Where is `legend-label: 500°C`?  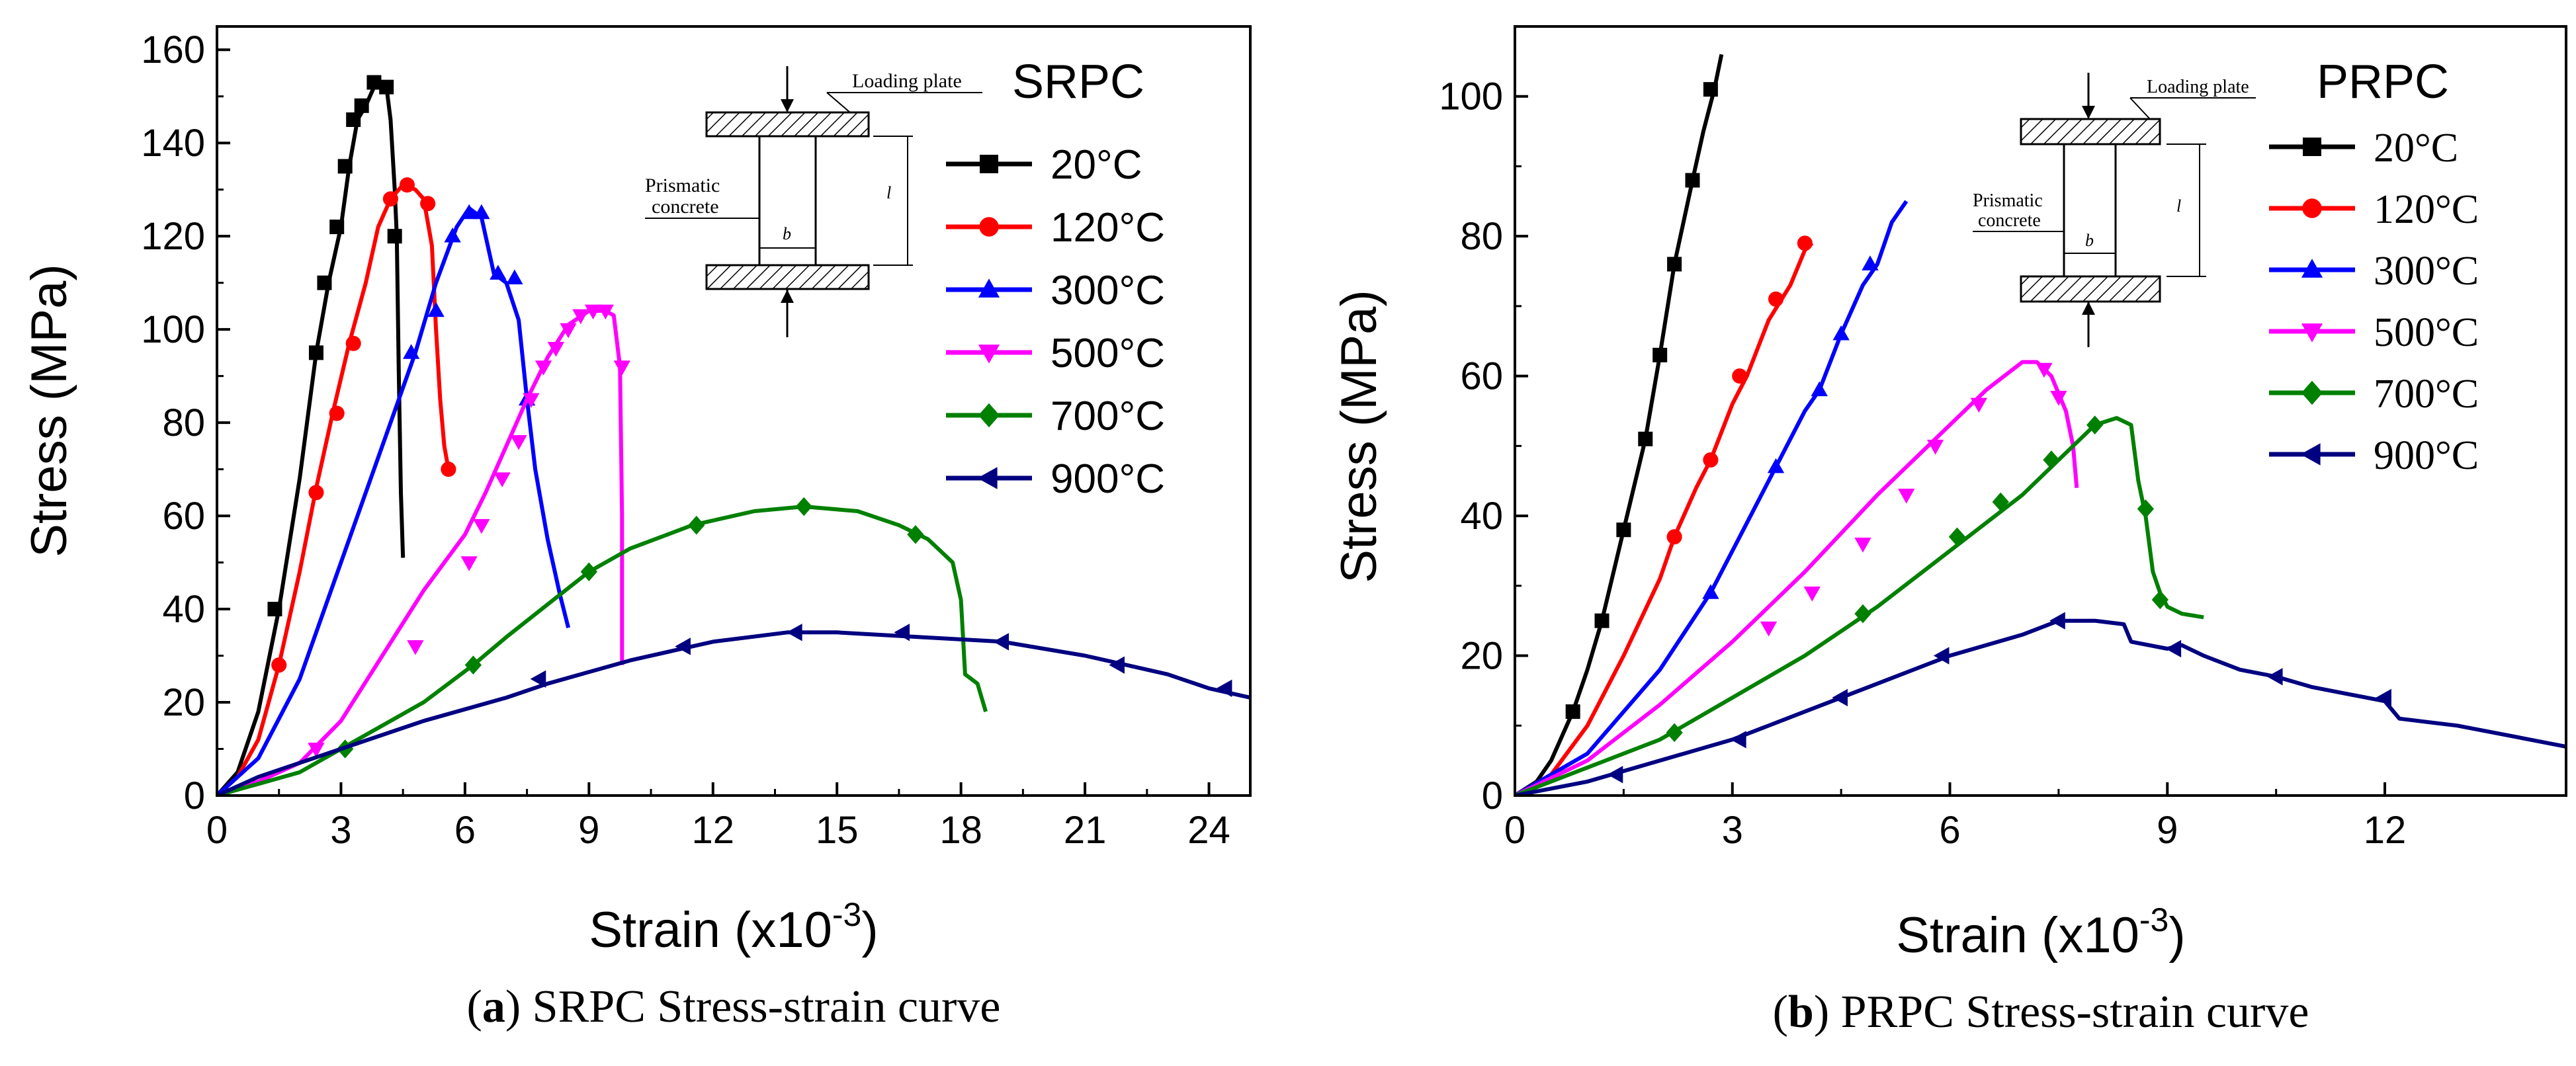
legend-label: 500°C is located at coordinates (1108, 353).